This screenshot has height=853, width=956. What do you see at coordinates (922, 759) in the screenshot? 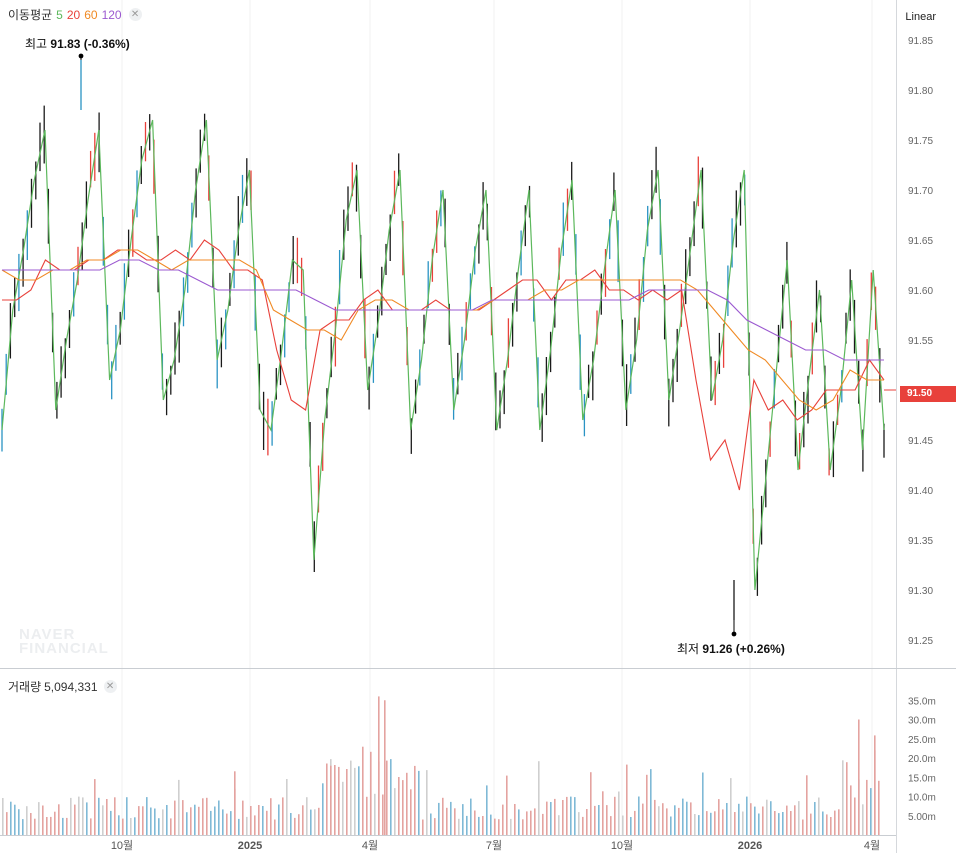
I see `volume-tick-label: 20.0m` at bounding box center [922, 759].